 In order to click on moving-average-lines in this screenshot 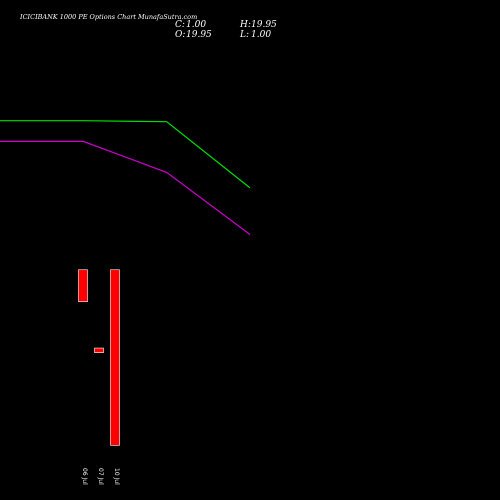, I will do `click(125, 177)`.